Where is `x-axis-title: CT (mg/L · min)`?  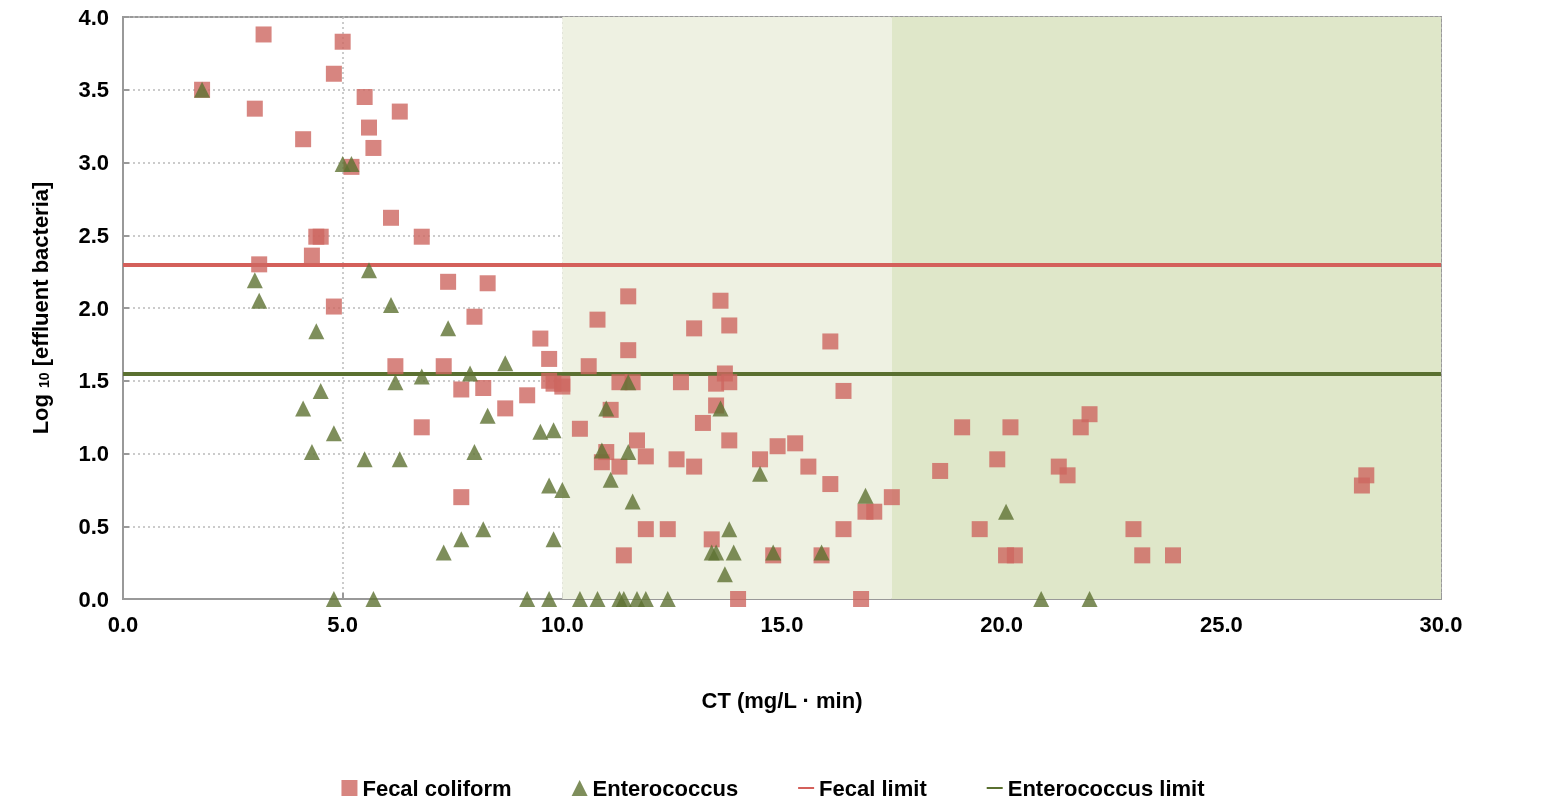
x-axis-title: CT (mg/L · min) is located at coordinates (782, 700).